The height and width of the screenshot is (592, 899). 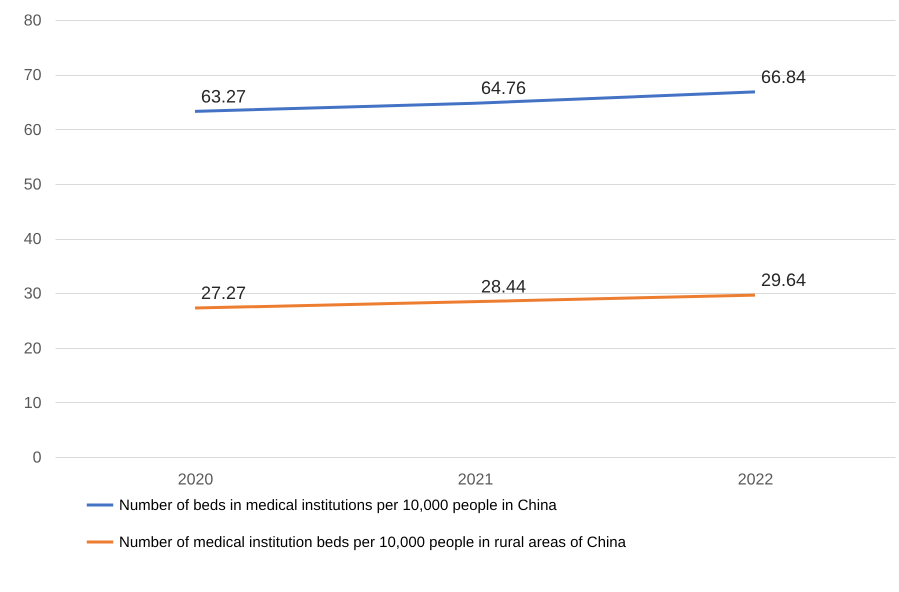 What do you see at coordinates (33, 185) in the screenshot?
I see `y-tick-label: 50` at bounding box center [33, 185].